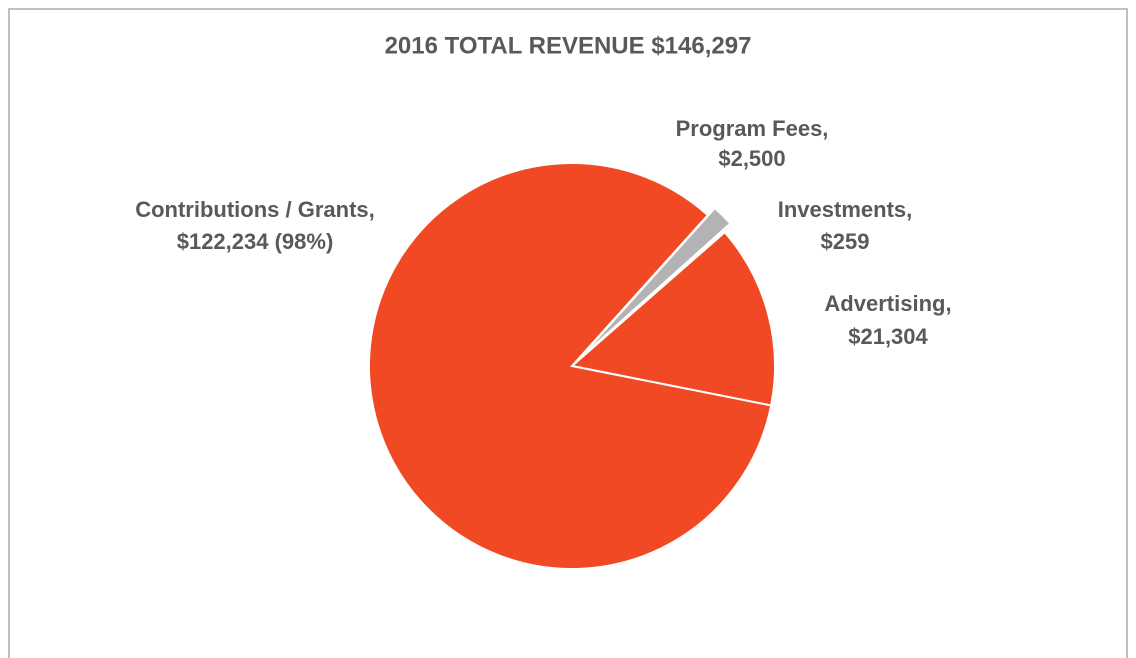  What do you see at coordinates (752, 128) in the screenshot?
I see `slice-label: Program Fees,` at bounding box center [752, 128].